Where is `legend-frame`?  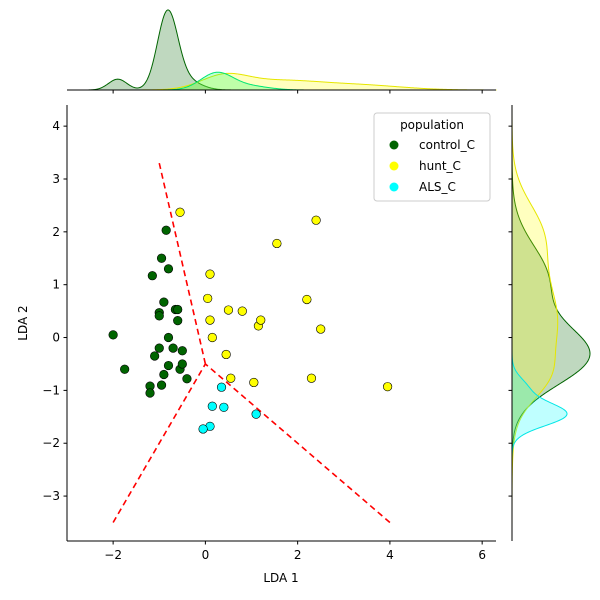 legend-frame is located at coordinates (432, 157).